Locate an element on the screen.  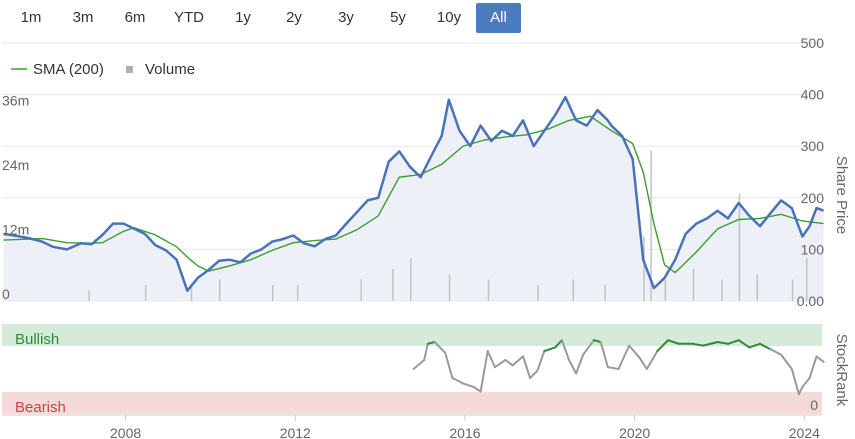
price-tick-label: 500 is located at coordinates (813, 43).